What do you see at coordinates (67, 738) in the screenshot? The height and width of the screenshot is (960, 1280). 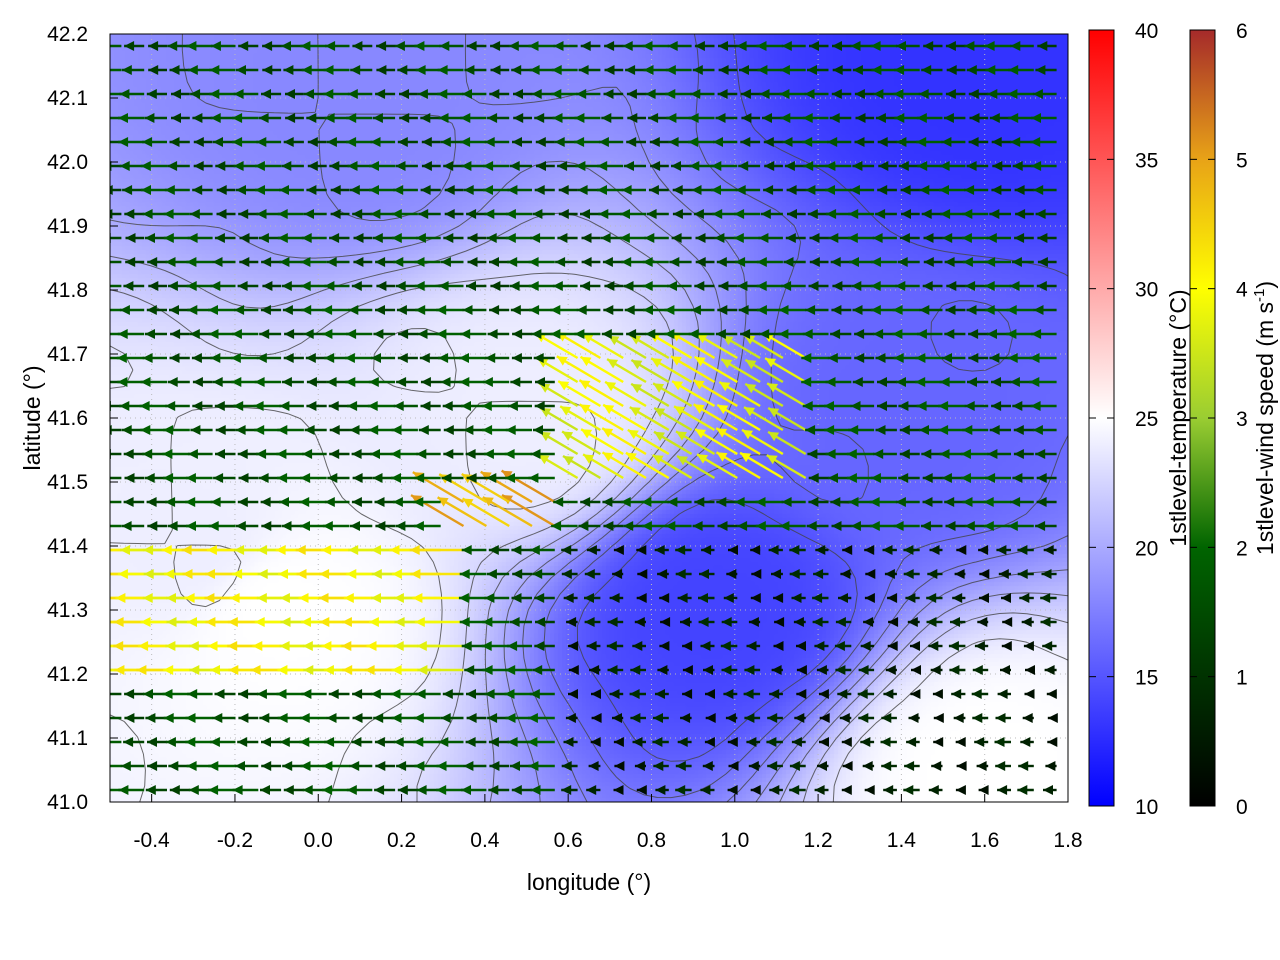 I see `y-tick-label: 41.1` at bounding box center [67, 738].